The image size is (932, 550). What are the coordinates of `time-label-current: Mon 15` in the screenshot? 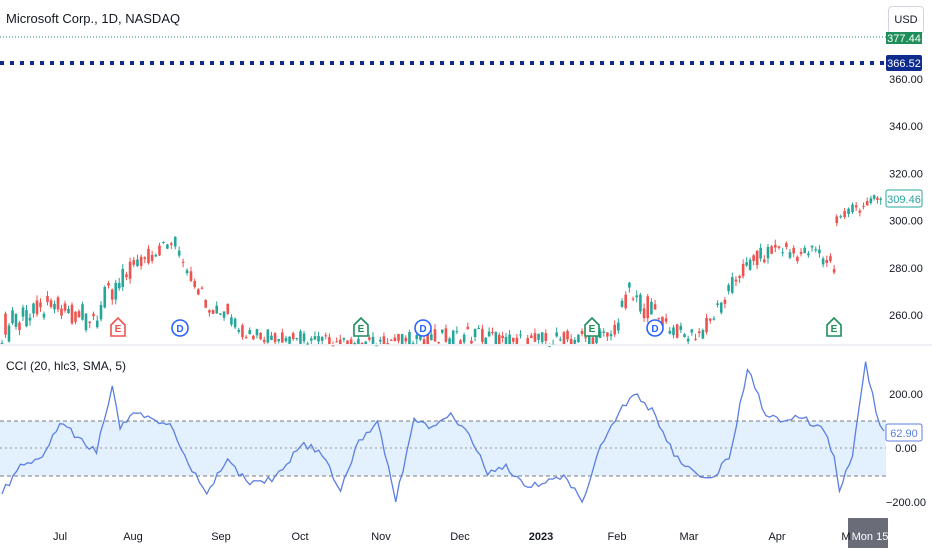 It's located at (870, 537).